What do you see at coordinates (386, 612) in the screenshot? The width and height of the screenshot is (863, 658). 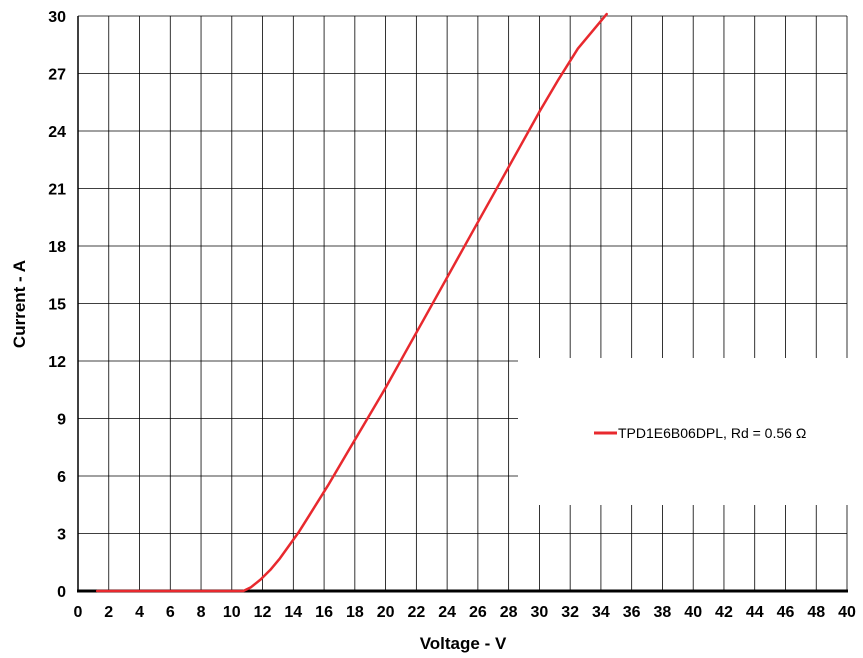 I see `x-tick-label: 20` at bounding box center [386, 612].